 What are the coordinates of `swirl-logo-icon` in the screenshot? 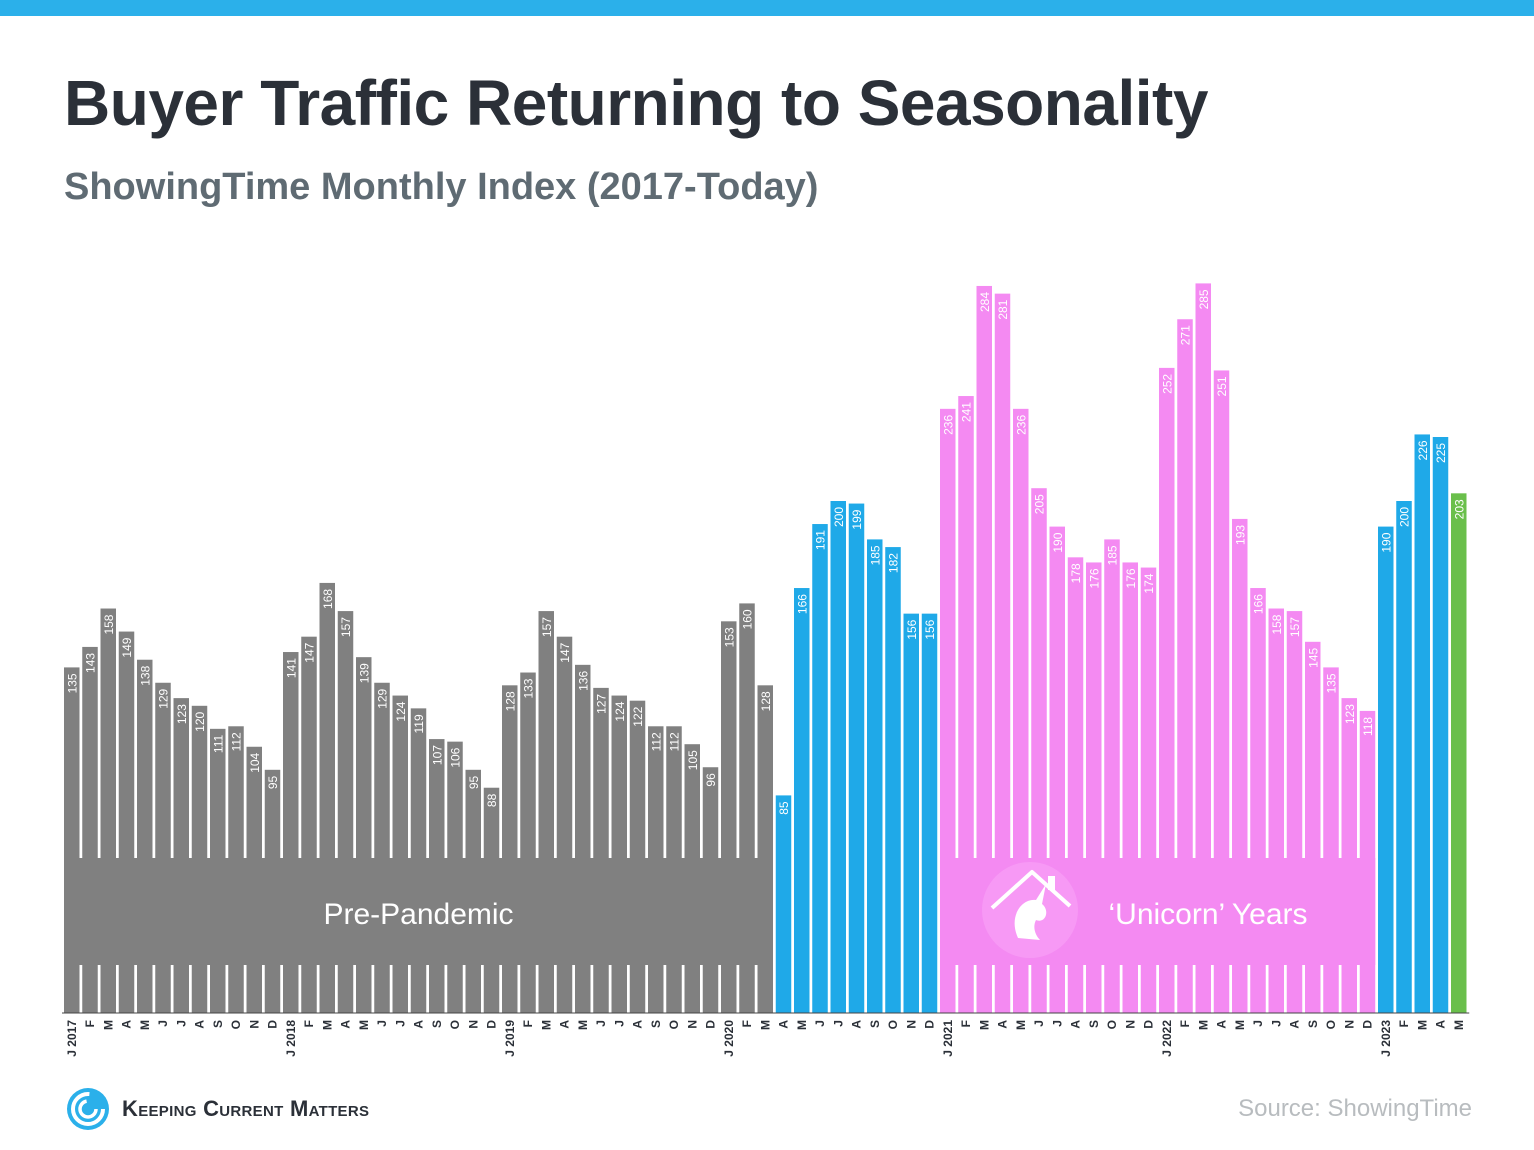 It's located at (88, 1109).